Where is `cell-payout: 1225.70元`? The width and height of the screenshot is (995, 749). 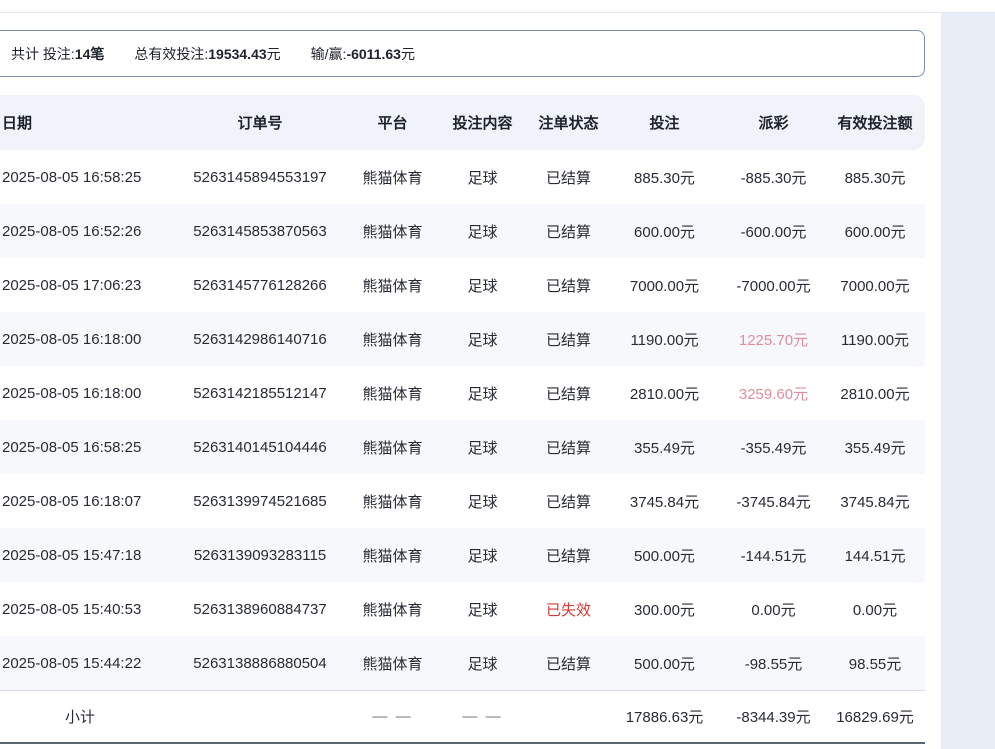 cell-payout: 1225.70元 is located at coordinates (773, 340).